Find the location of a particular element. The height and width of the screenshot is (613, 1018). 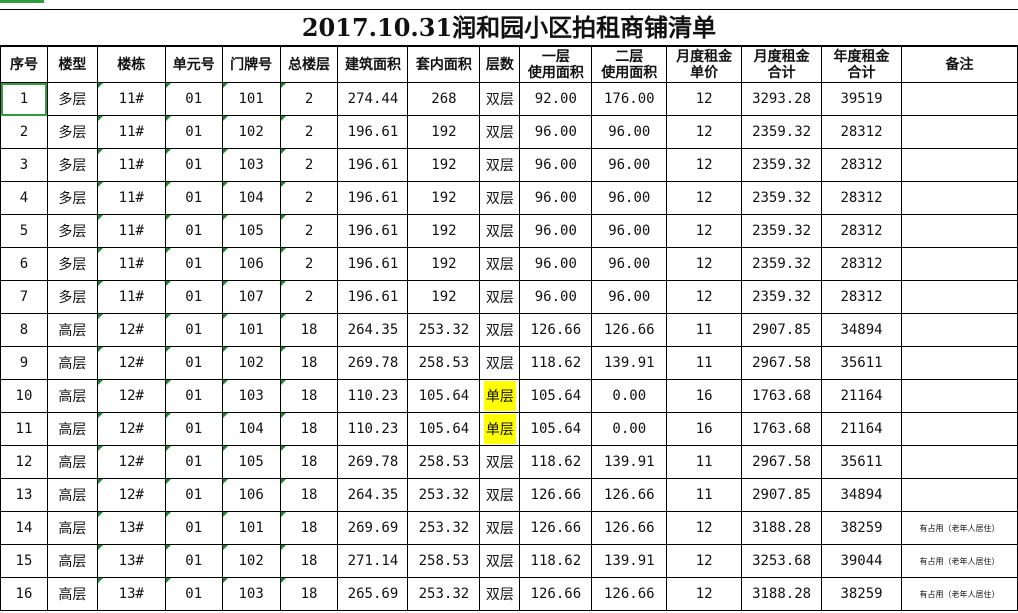

column-header: 楼栋 is located at coordinates (131, 64).